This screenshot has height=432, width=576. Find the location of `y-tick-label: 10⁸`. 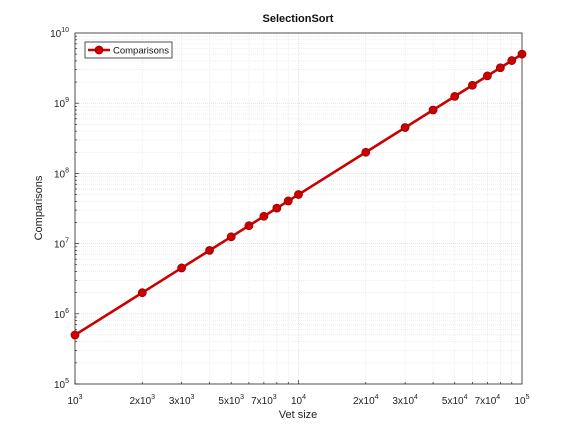

y-tick-label: 10⁸ is located at coordinates (61, 173).